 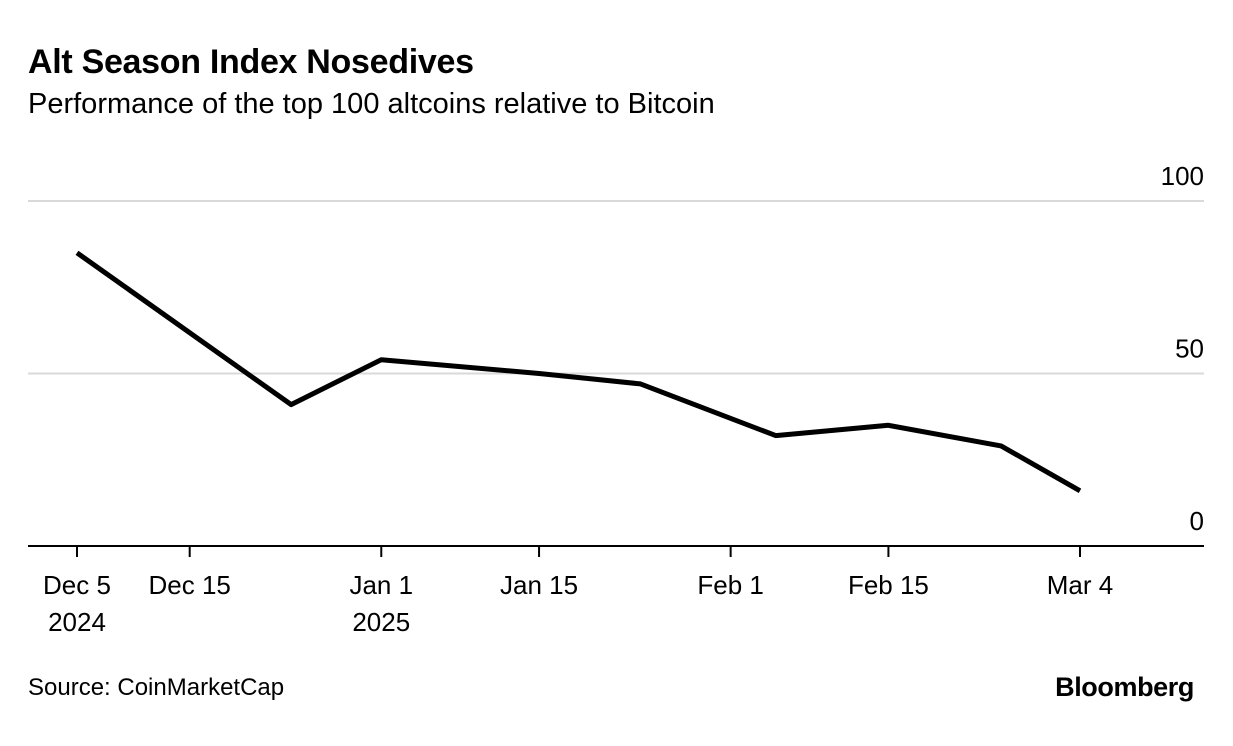 What do you see at coordinates (1124, 687) in the screenshot?
I see `bloomberg-logo: Bloomberg` at bounding box center [1124, 687].